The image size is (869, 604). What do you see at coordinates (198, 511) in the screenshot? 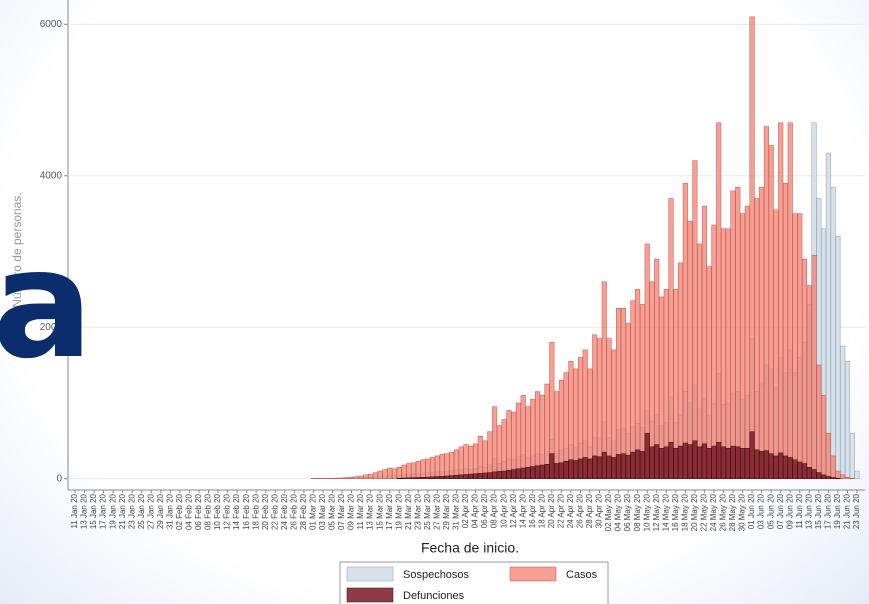
I see `x-tick-label: 06 Feb 20` at bounding box center [198, 511].